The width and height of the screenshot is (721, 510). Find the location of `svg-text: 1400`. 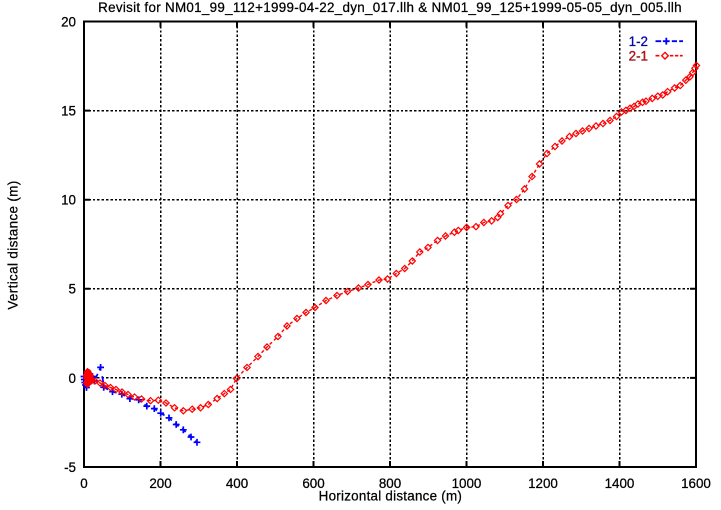

svg-text: 1400 is located at coordinates (620, 483).